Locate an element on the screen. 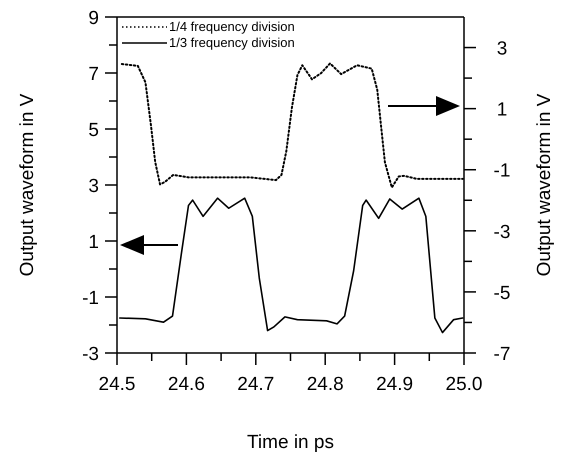 The image size is (569, 462). y-tick-label: 3 is located at coordinates (93, 186).